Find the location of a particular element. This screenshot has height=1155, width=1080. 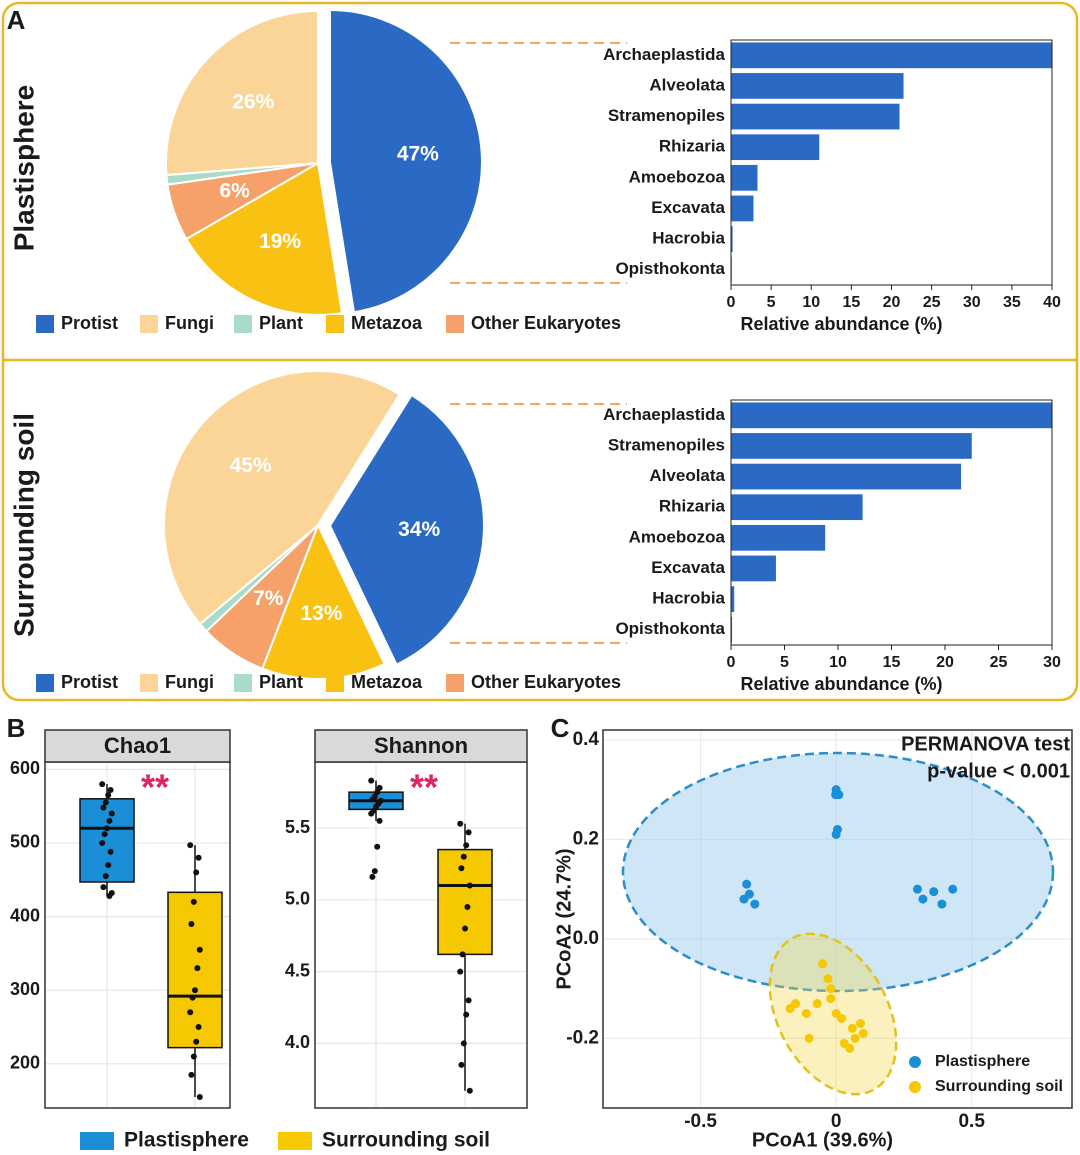

x-axis-label: PCoA1 (39.6%) is located at coordinates (822, 1140).